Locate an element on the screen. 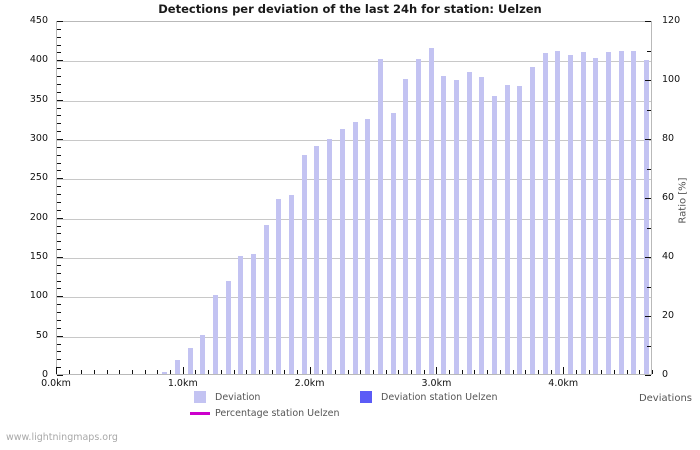 Image resolution: width=700 pixels, height=450 pixels. legend-item-deviation-station: Deviation station Uelzen is located at coordinates (428, 397).